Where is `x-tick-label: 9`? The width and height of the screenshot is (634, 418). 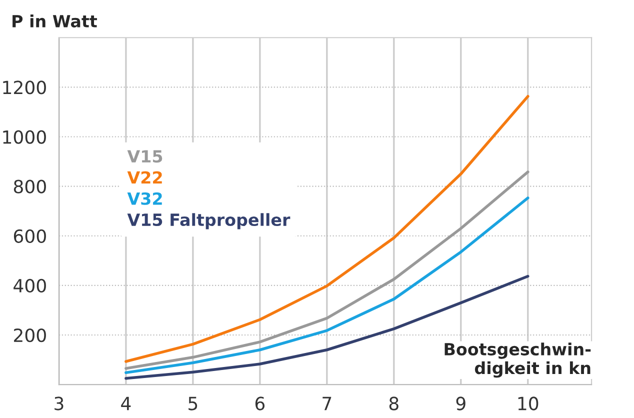
x-tick-label: 9 is located at coordinates (461, 403).